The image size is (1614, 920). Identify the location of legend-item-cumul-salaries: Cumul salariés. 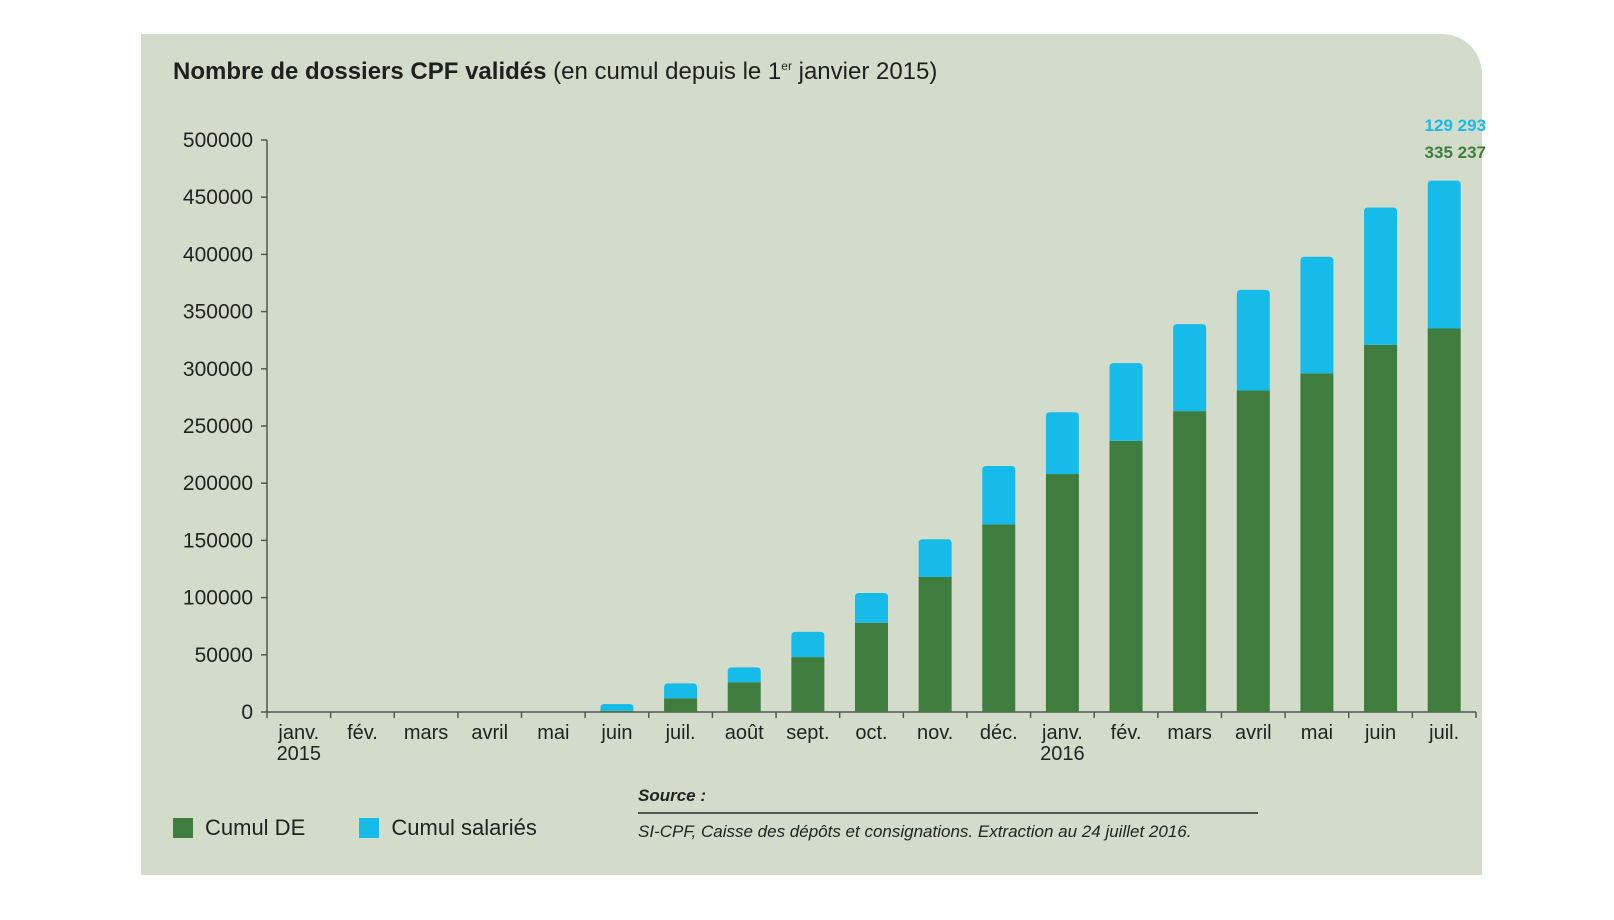
(448, 828).